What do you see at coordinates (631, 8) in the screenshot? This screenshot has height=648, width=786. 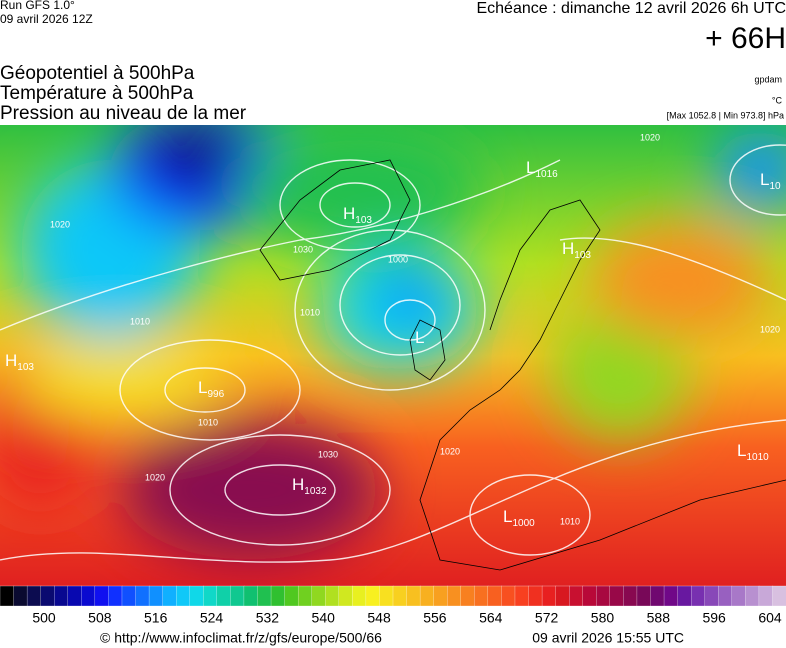 I see `forecast-time: Echéance : dimanche 12 avril 2026 6h UTC` at bounding box center [631, 8].